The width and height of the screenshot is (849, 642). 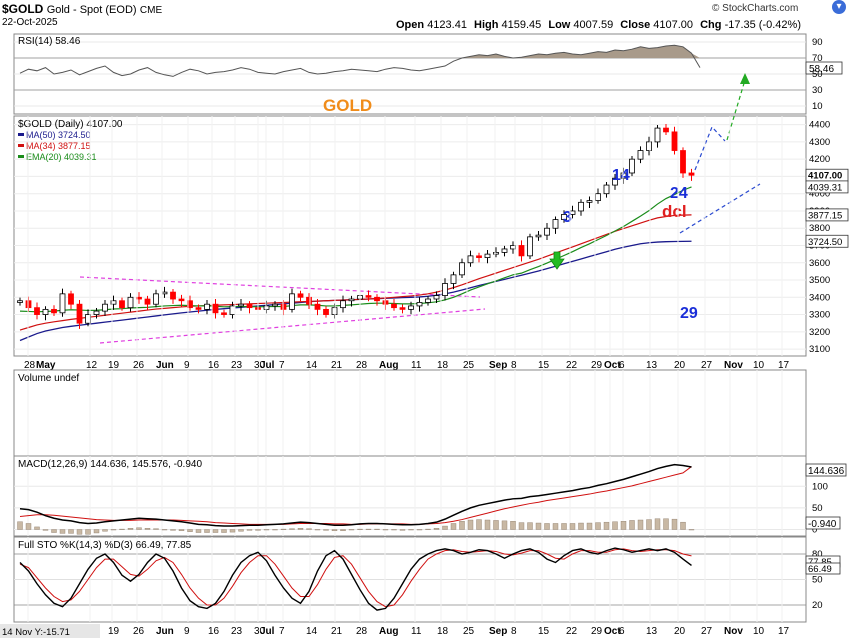 What do you see at coordinates (572, 631) in the screenshot?
I see `bottom-x-tick-label: 22` at bounding box center [572, 631].